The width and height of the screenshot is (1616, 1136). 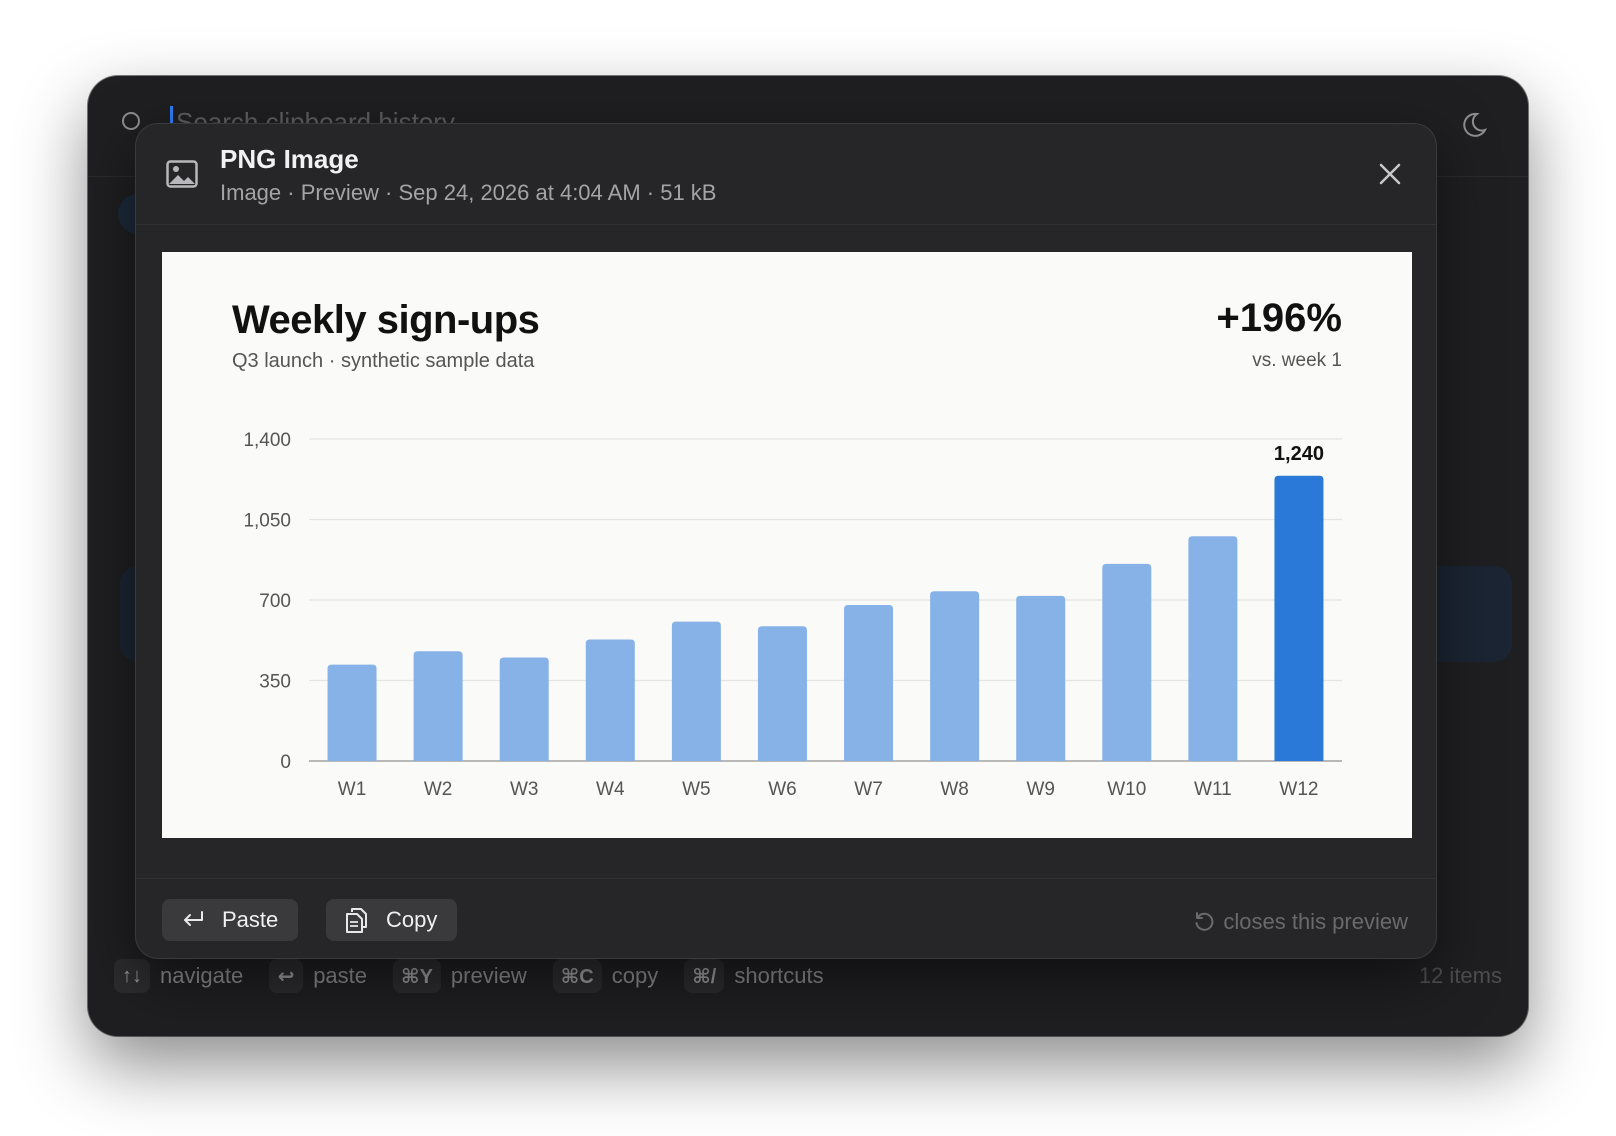 I want to click on text-caret, so click(x=171, y=121).